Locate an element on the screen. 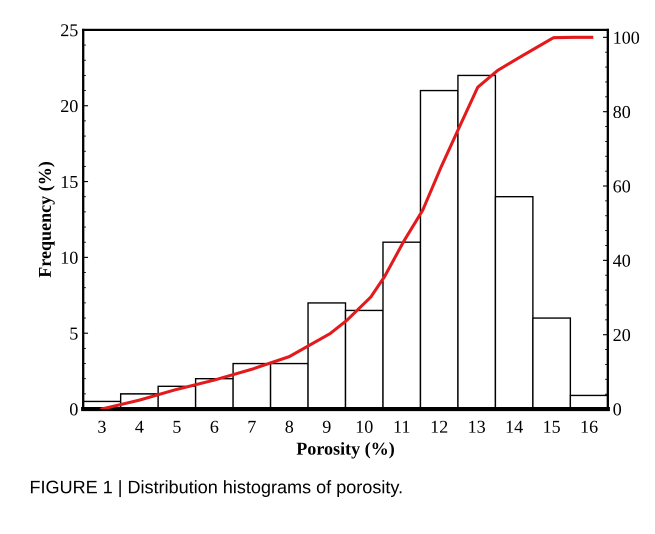 This screenshot has height=534, width=655. x-tick-label: 14 is located at coordinates (514, 426).